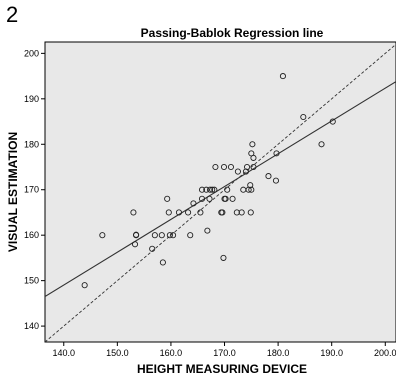  Describe the element at coordinates (232, 33) in the screenshot. I see `chart-title: Passing-Bablok Regression line` at that location.